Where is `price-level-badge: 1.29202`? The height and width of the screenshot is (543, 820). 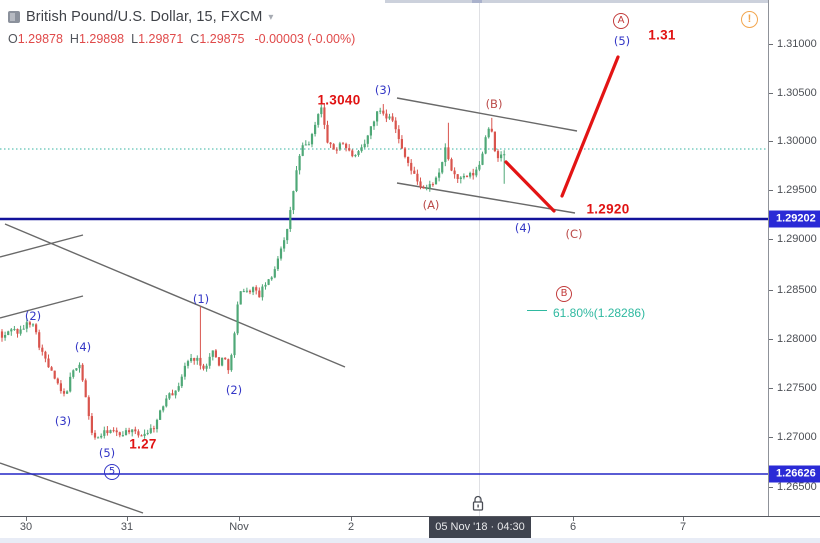
price-level-badge: 1.29202 is located at coordinates (794, 219).